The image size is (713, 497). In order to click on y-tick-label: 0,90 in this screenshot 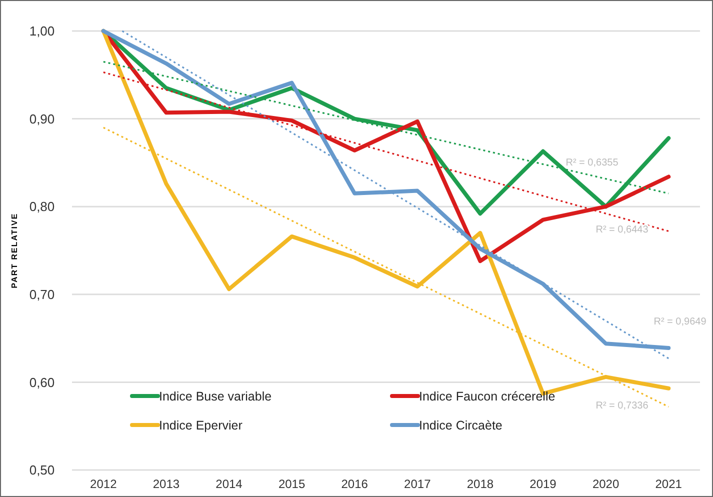, I will do `click(42, 118)`.